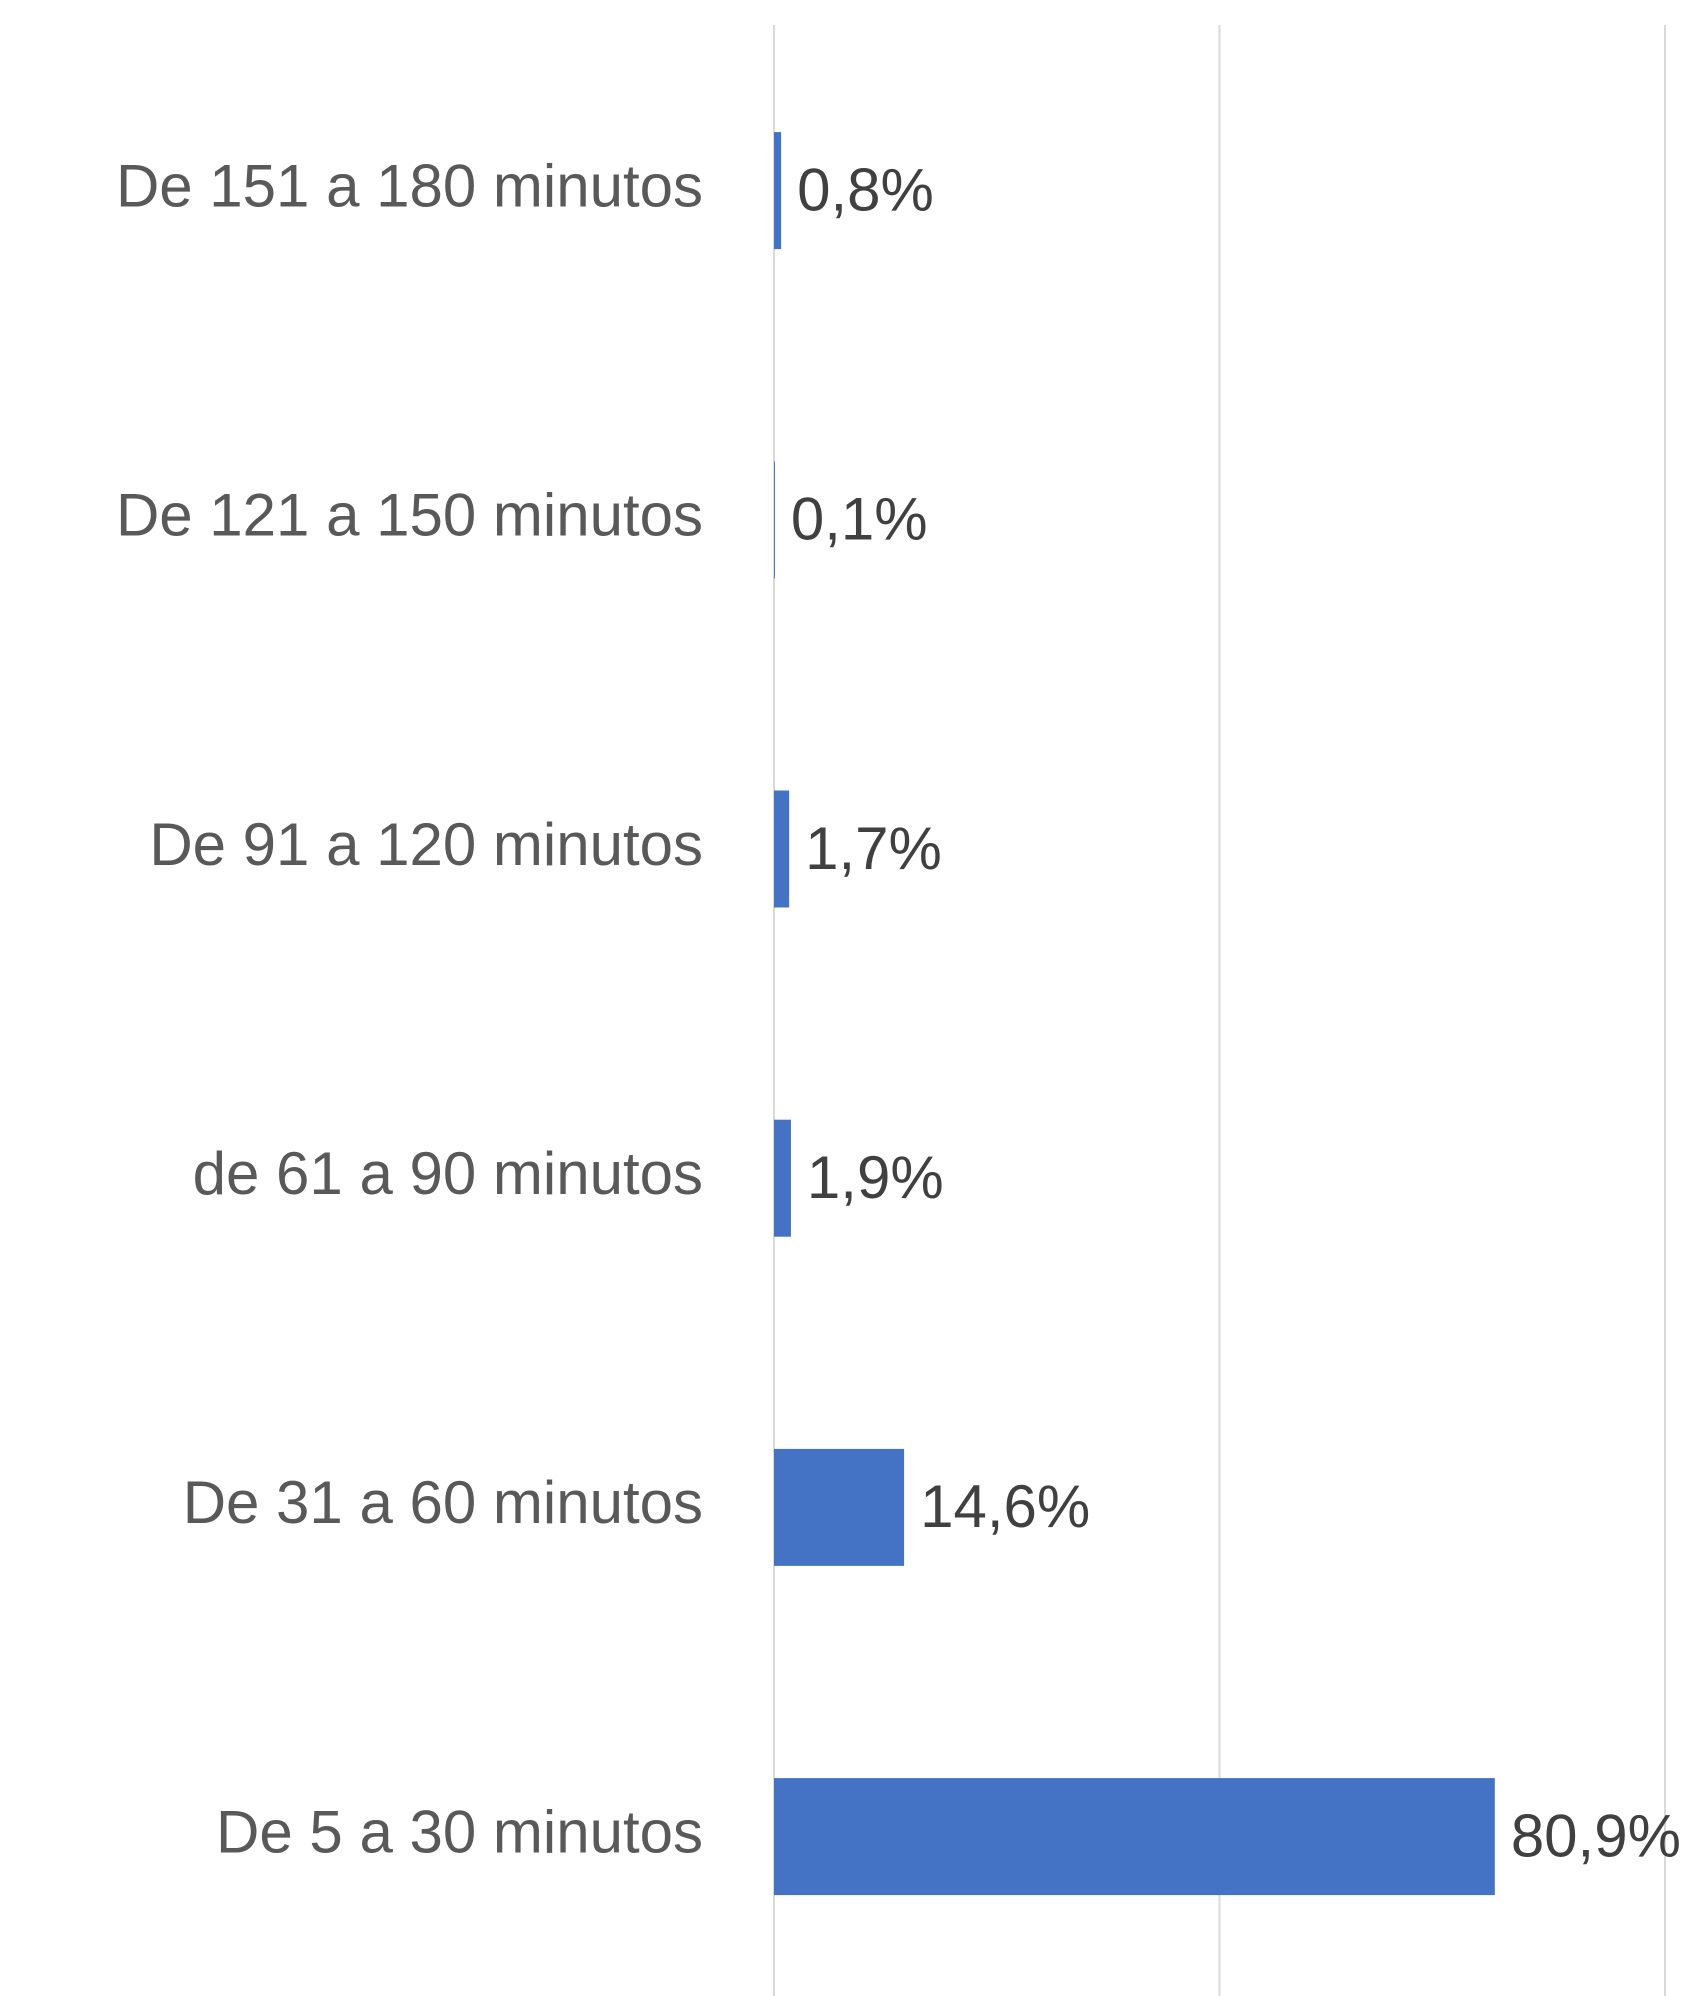 The width and height of the screenshot is (1701, 1996). What do you see at coordinates (443, 1502) in the screenshot?
I see `y-tick-label: De 31 a 60 minutos` at bounding box center [443, 1502].